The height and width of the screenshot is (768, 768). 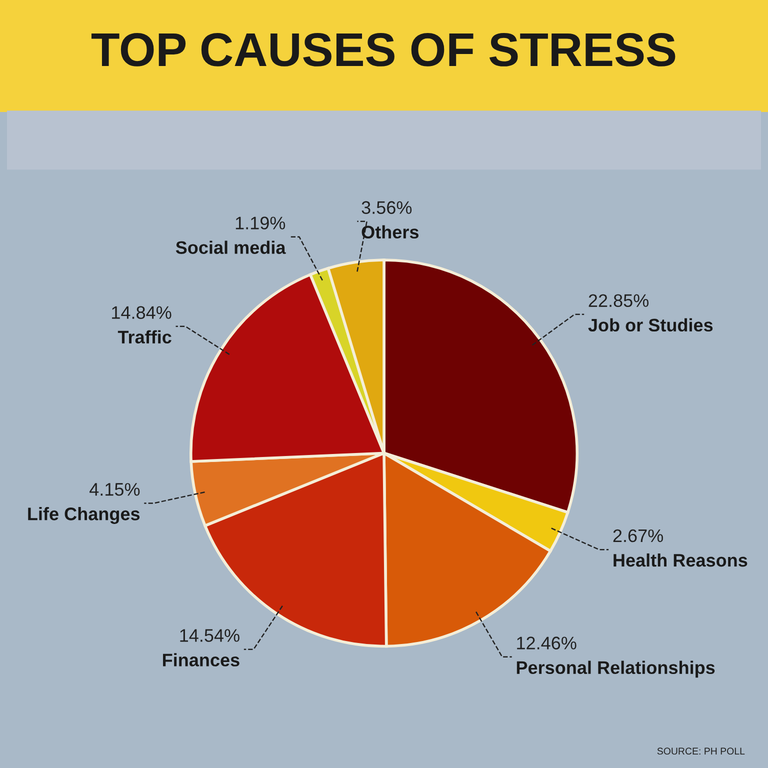 What do you see at coordinates (115, 489) in the screenshot?
I see `data-label: 4.15%` at bounding box center [115, 489].